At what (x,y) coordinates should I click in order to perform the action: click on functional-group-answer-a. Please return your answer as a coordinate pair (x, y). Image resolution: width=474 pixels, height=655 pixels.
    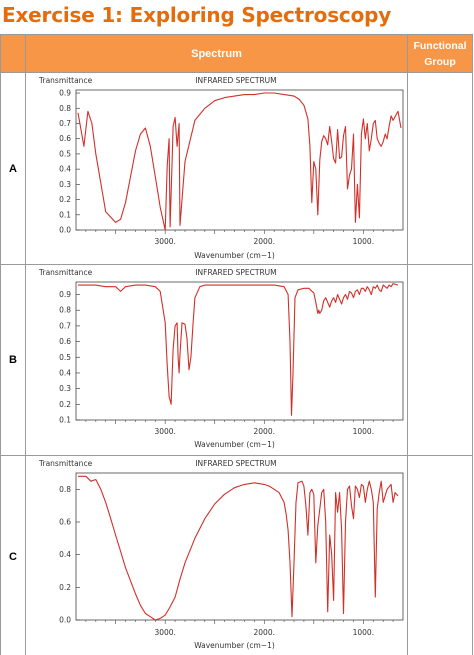
    Looking at the image, I should click on (440, 168).